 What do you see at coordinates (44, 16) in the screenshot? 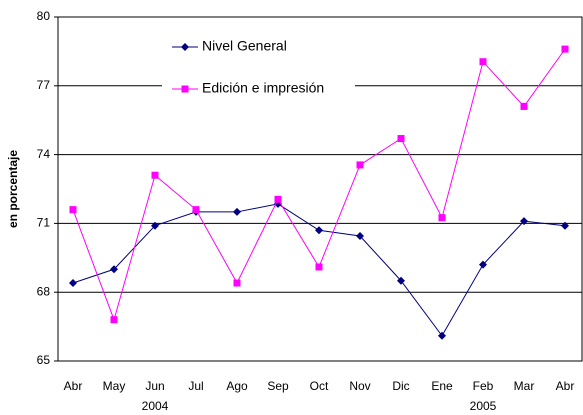
I see `y-tick-label: 80` at bounding box center [44, 16].